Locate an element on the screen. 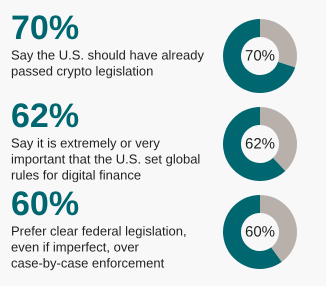 Image resolution: width=326 pixels, height=286 pixels. text: Prefer clear federal legislation, even if imperfect, over case-by-case enforcement is located at coordinates (100, 247).